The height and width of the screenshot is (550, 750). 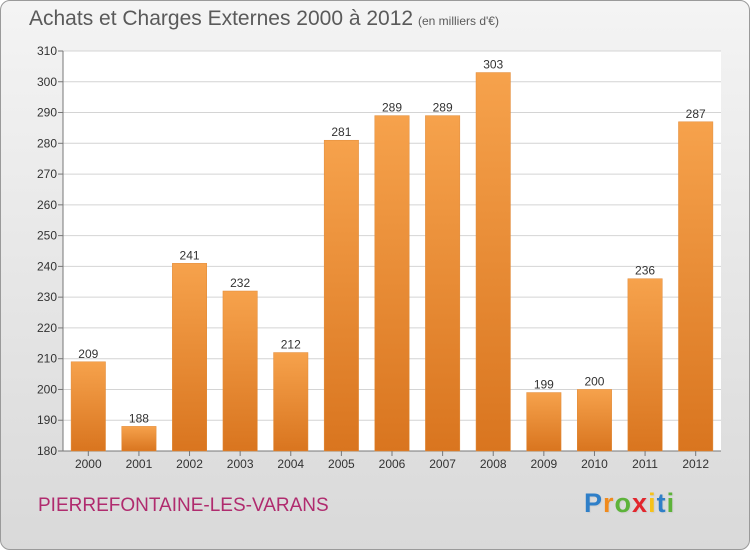 What do you see at coordinates (442, 464) in the screenshot?
I see `x-tick-label: 2007` at bounding box center [442, 464].